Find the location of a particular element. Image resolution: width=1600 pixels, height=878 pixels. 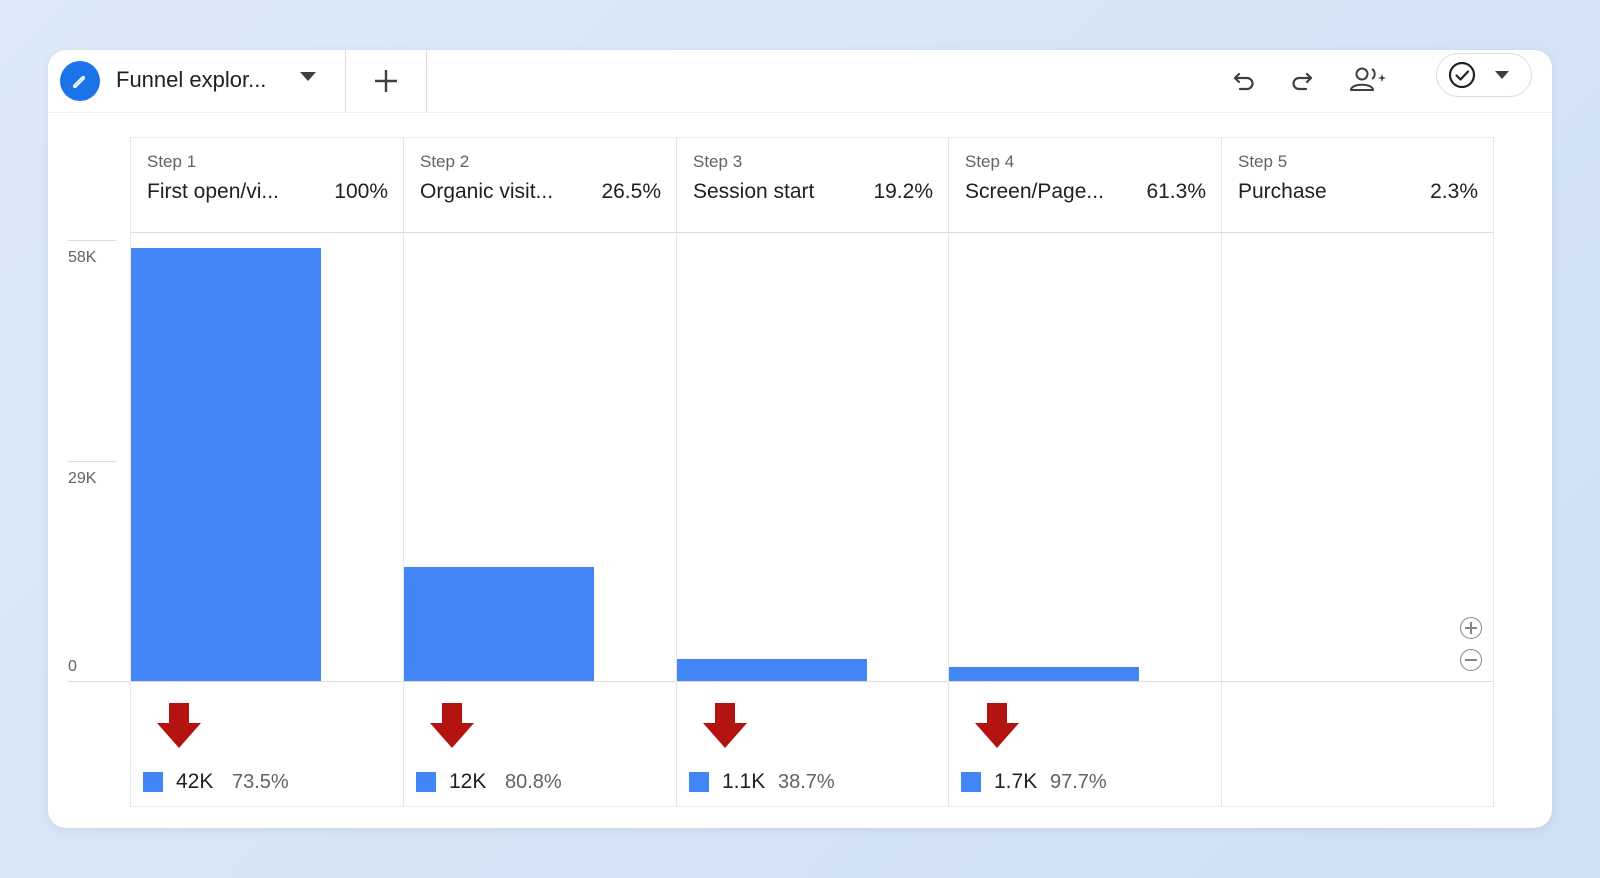

step-label: Step 1 is located at coordinates (172, 161).